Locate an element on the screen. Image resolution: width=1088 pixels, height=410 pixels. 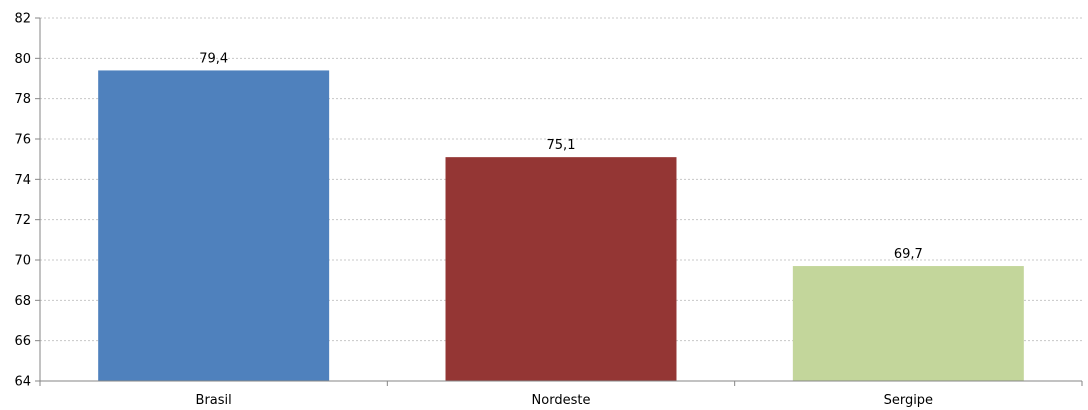
y-tick-label: 74 is located at coordinates (22, 180).